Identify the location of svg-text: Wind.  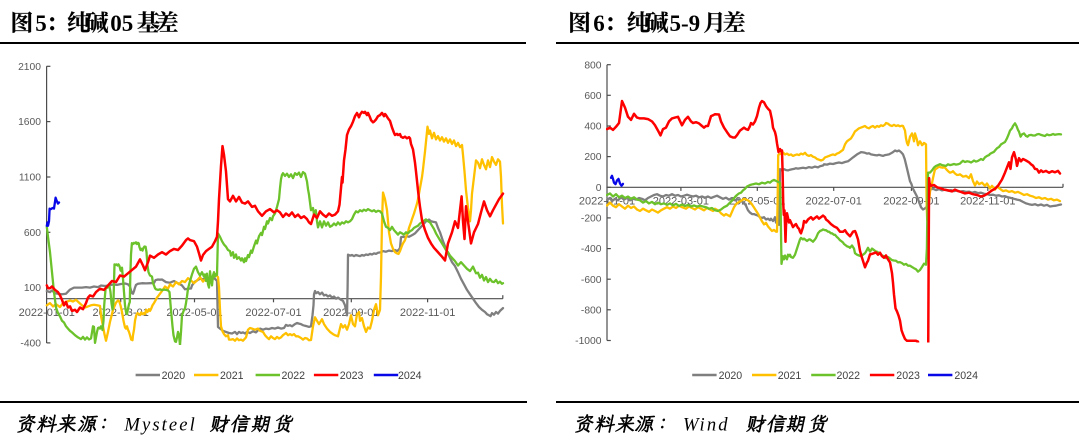
(706, 425).